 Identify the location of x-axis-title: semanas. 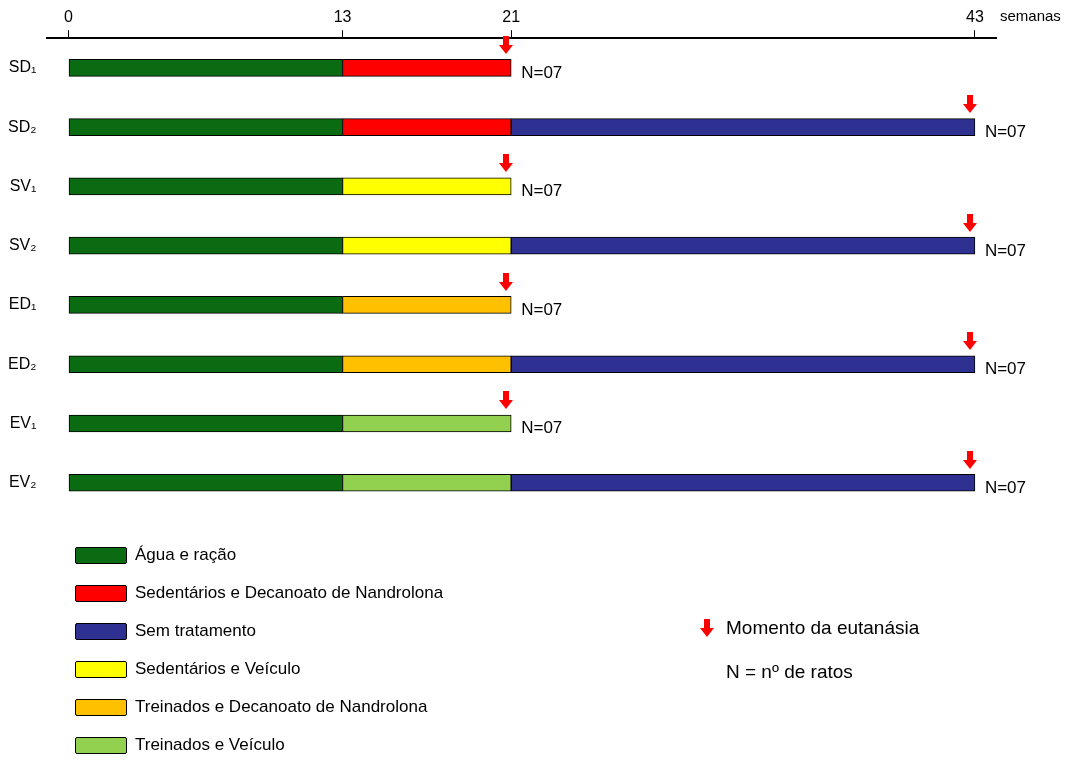
(1030, 16).